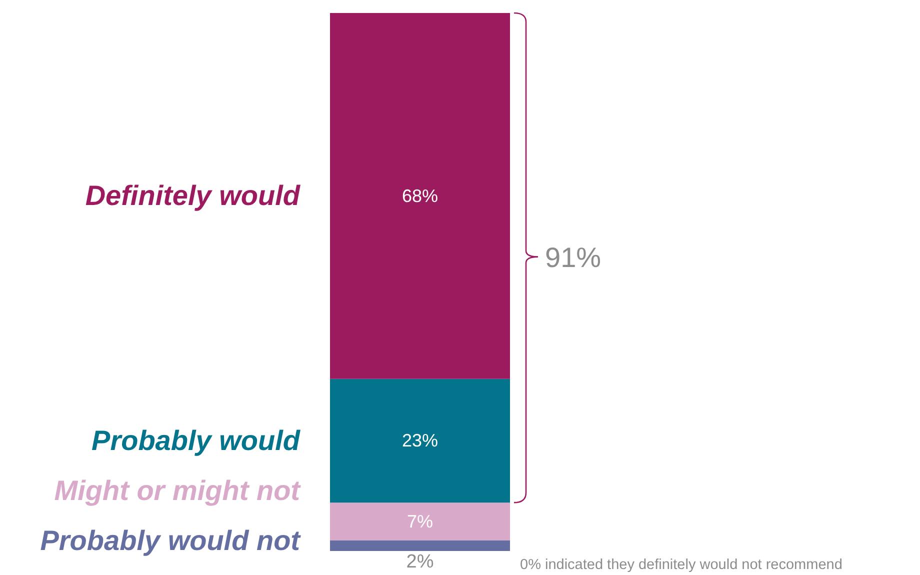  What do you see at coordinates (170, 541) in the screenshot?
I see `series-label: Probably would not` at bounding box center [170, 541].